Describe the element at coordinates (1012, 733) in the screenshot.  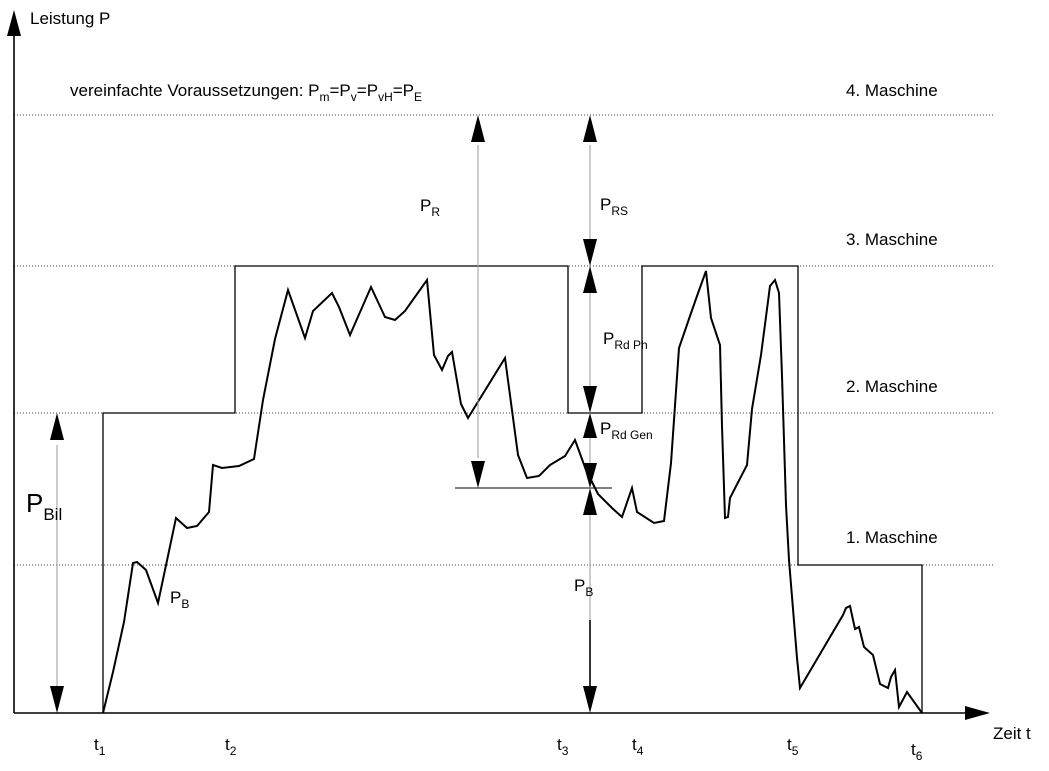
I see `x-axis-label: Zeit t` at that location.